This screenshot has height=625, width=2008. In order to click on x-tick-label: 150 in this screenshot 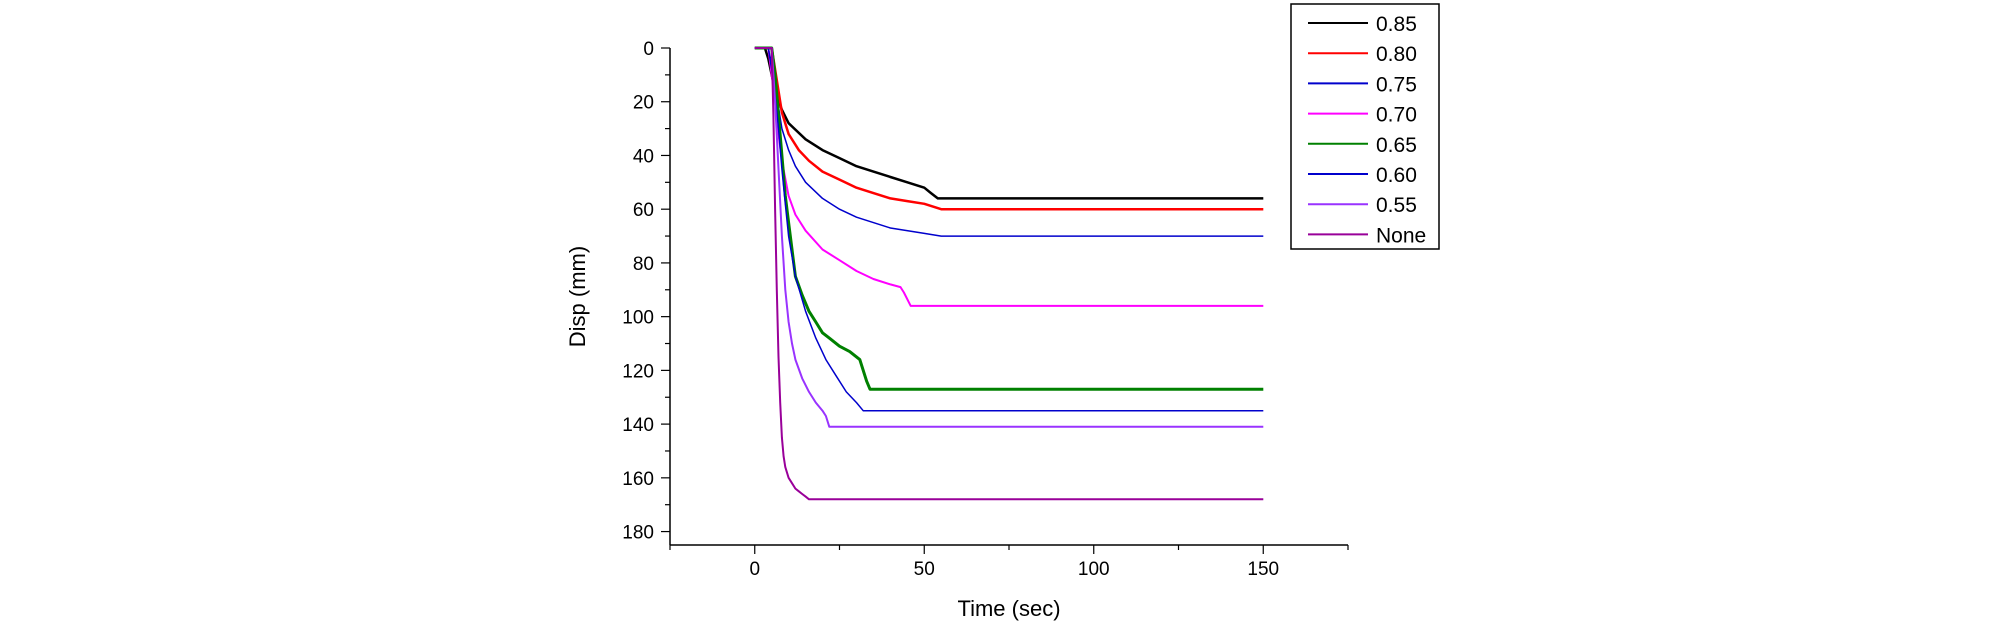, I will do `click(1263, 569)`.